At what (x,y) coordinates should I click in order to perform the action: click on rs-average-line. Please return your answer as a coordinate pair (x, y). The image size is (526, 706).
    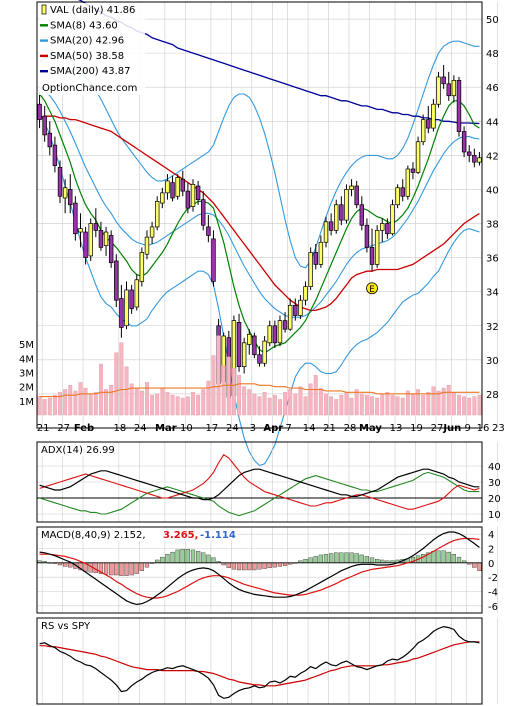
    Looking at the image, I should click on (259, 664).